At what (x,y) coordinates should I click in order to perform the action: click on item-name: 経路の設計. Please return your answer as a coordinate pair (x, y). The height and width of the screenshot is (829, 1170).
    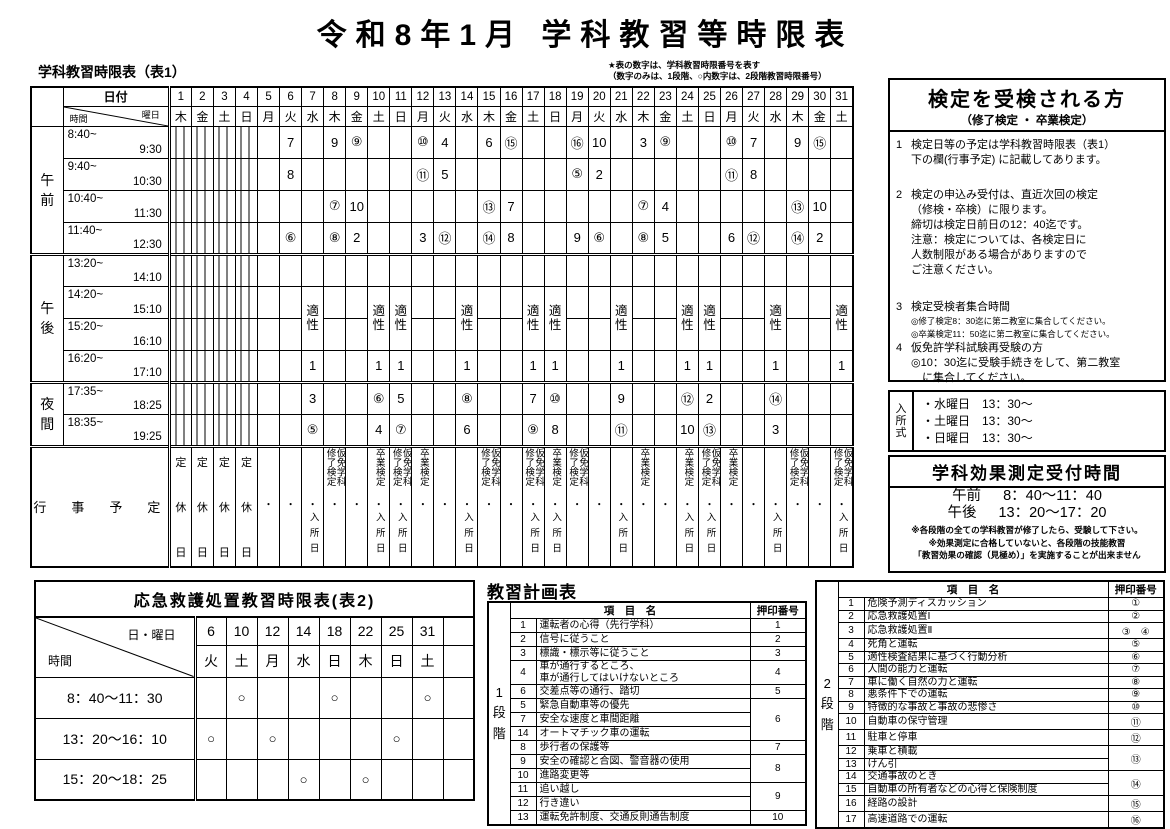
    Looking at the image, I should click on (986, 803).